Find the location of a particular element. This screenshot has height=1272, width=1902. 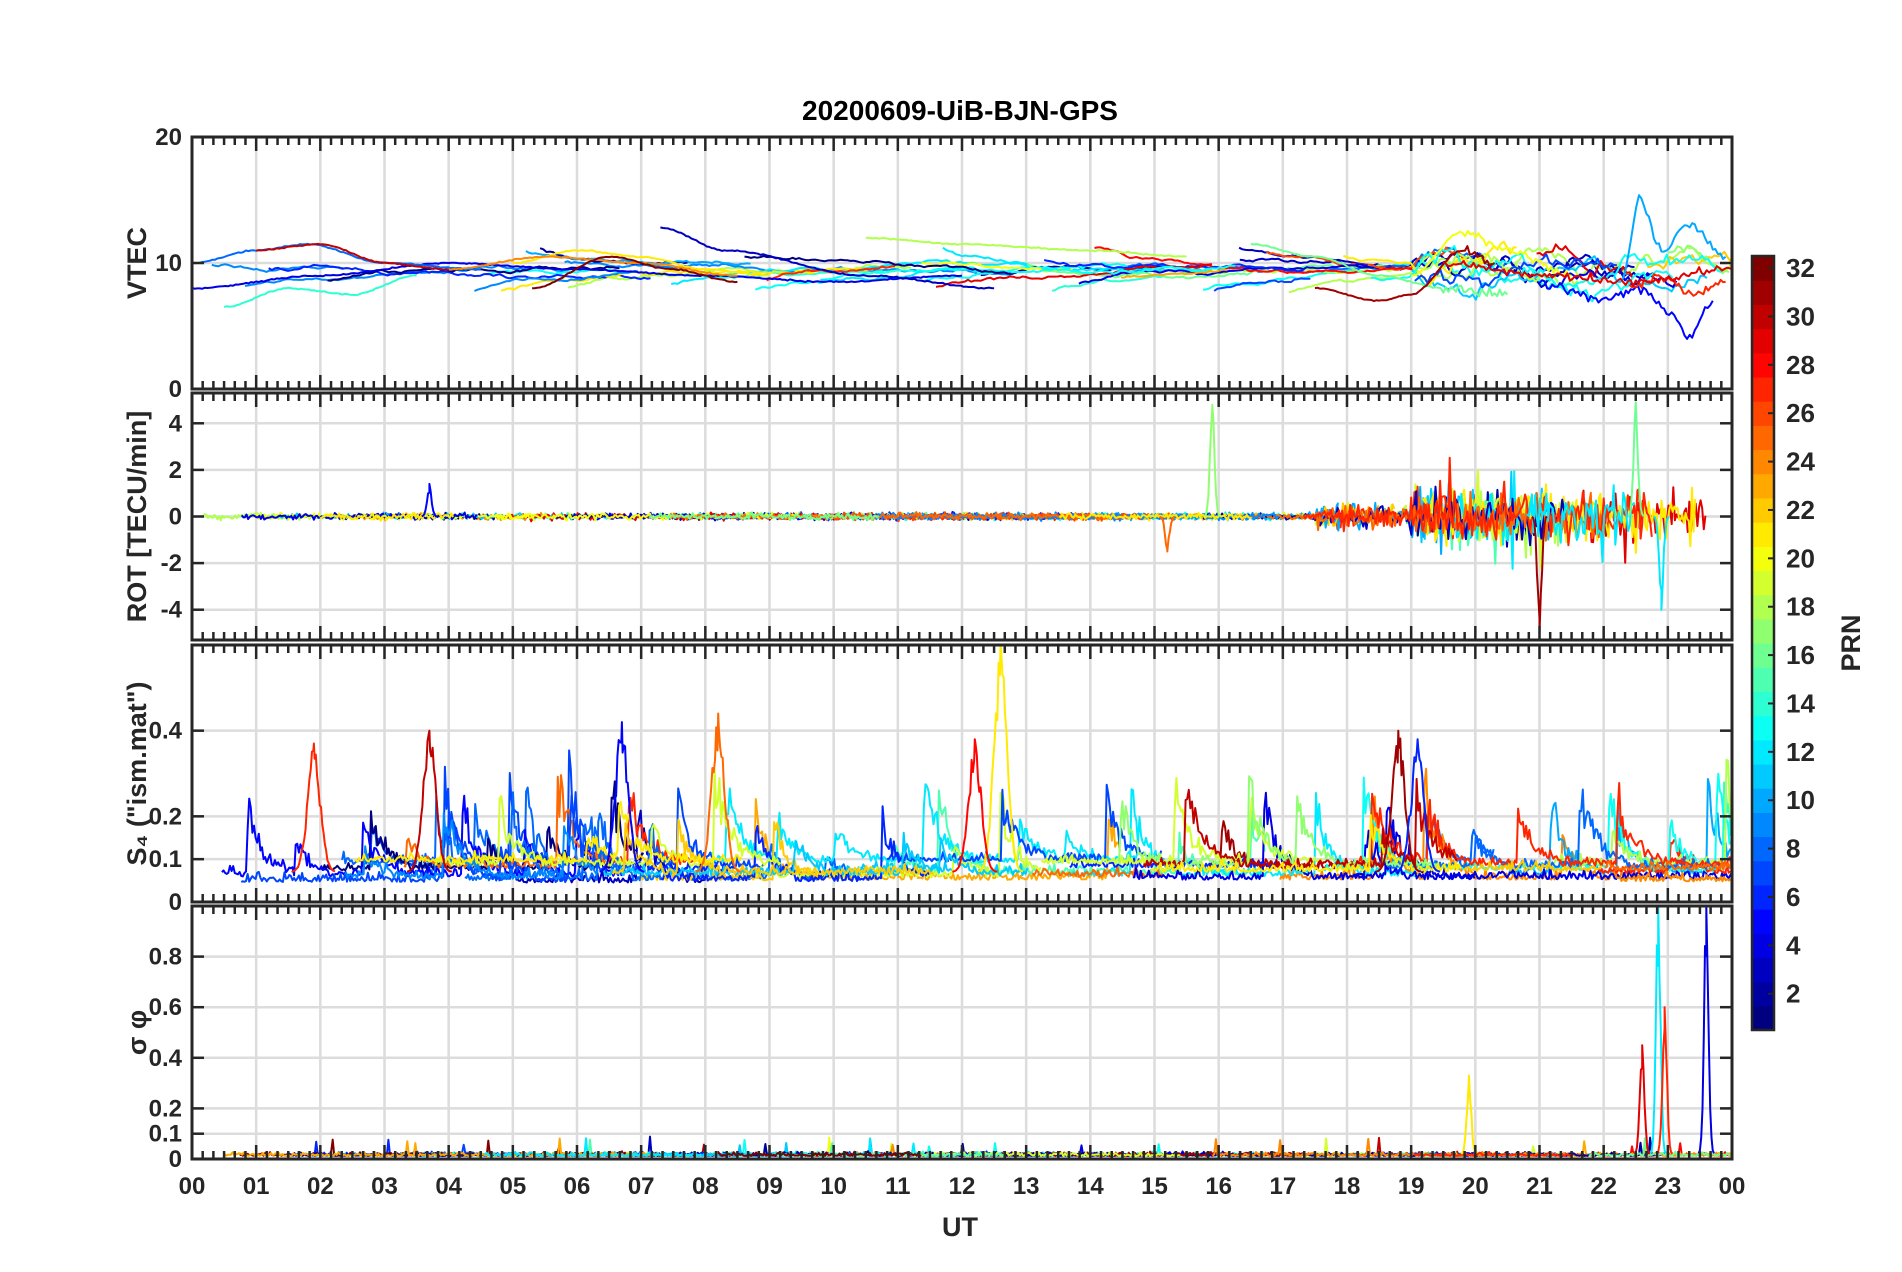

x-tick-label: 11 is located at coordinates (897, 1186).